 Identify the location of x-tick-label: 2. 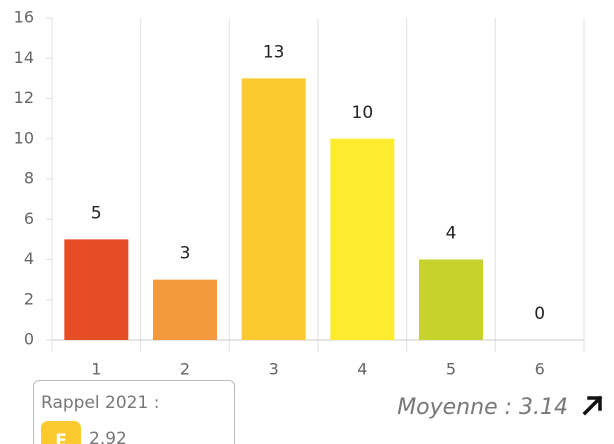
(185, 368).